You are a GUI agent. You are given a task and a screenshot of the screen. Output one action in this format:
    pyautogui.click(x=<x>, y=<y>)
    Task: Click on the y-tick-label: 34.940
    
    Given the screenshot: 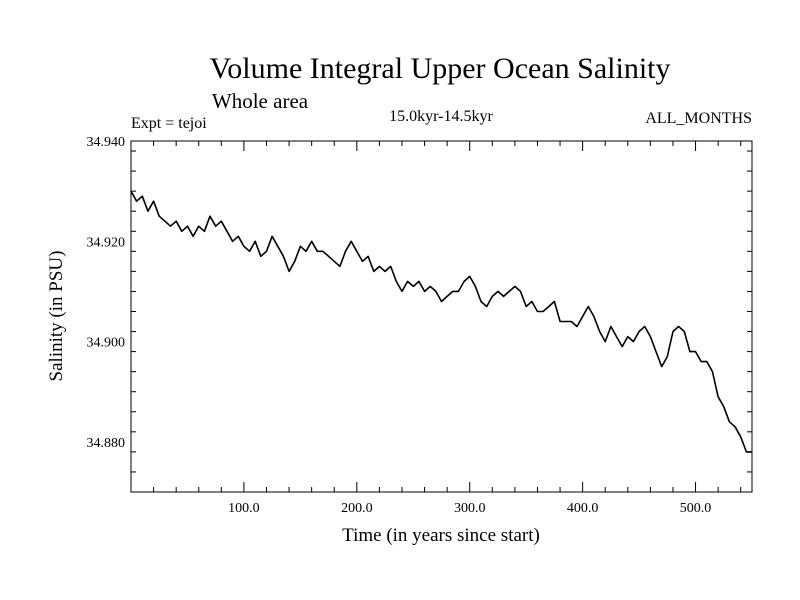 What is the action you would take?
    pyautogui.click(x=106, y=142)
    